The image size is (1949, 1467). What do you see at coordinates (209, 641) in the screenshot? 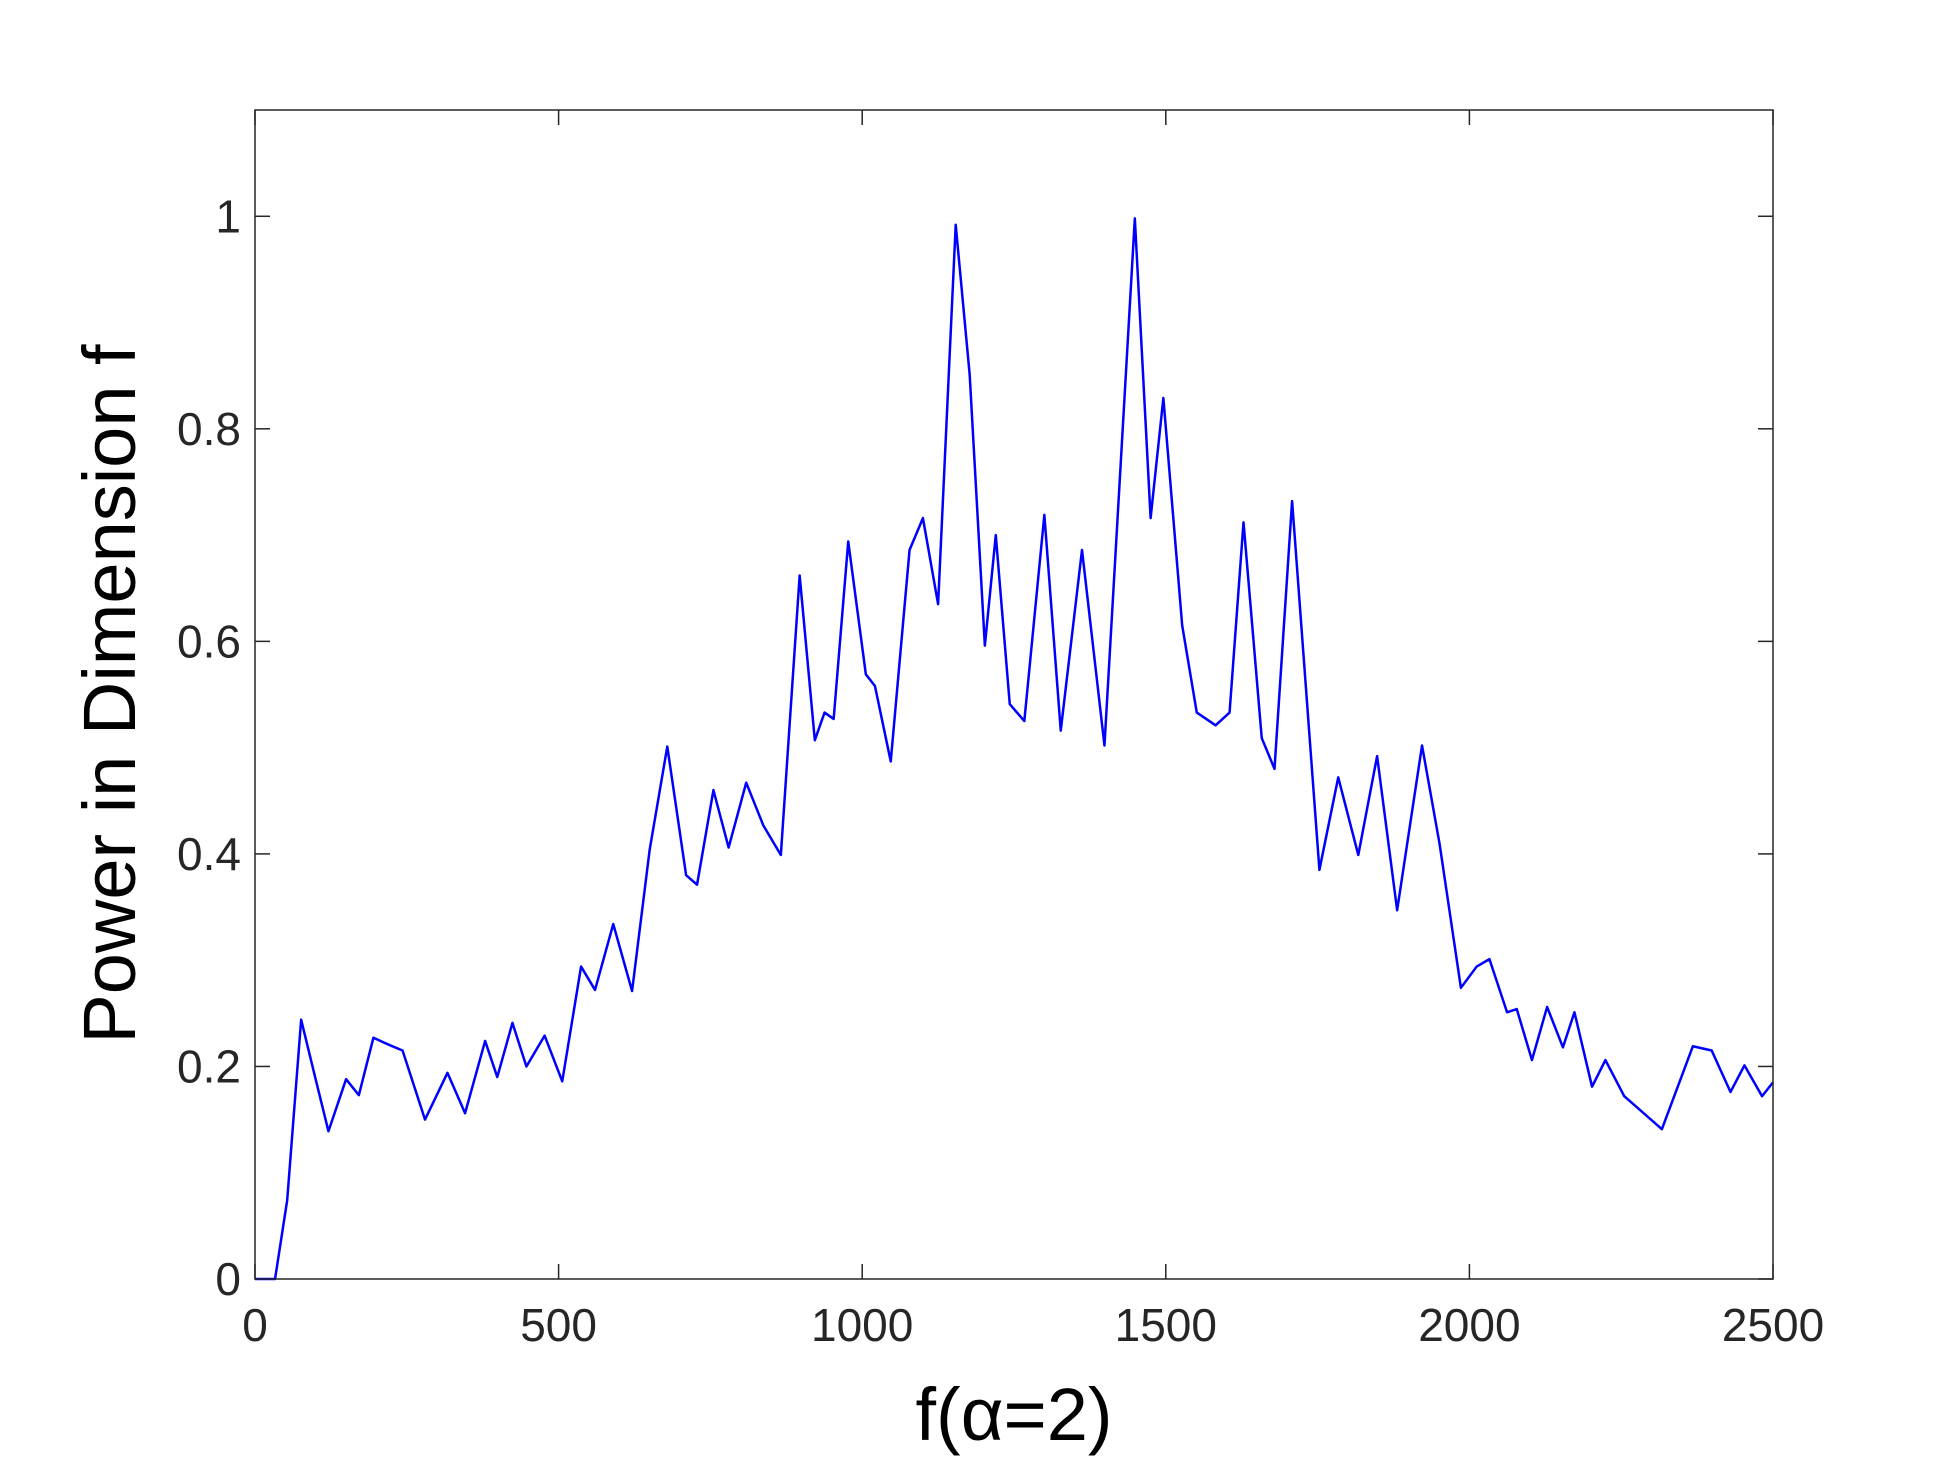
I see `y-tick-label: 0.6` at bounding box center [209, 641].